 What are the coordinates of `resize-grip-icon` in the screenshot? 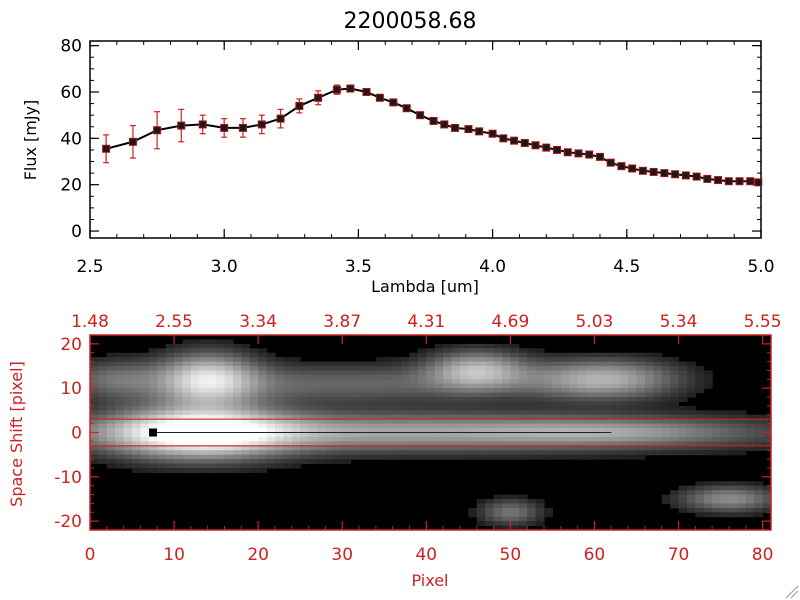 It's located at (792, 592).